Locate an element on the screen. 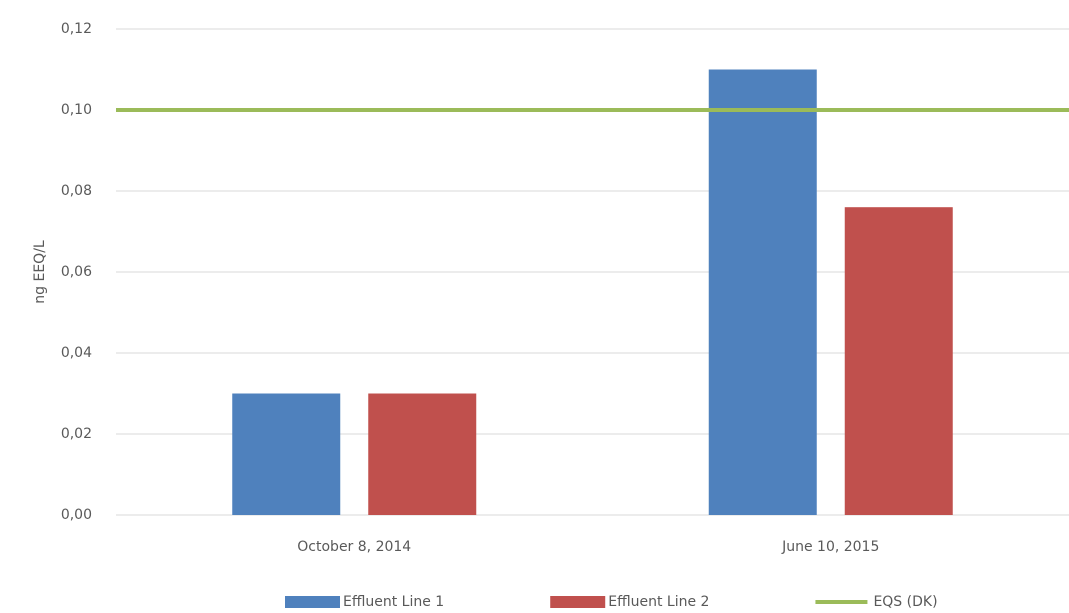 The width and height of the screenshot is (1069, 613). y-axis-label: ng EEQ/L is located at coordinates (40, 272).